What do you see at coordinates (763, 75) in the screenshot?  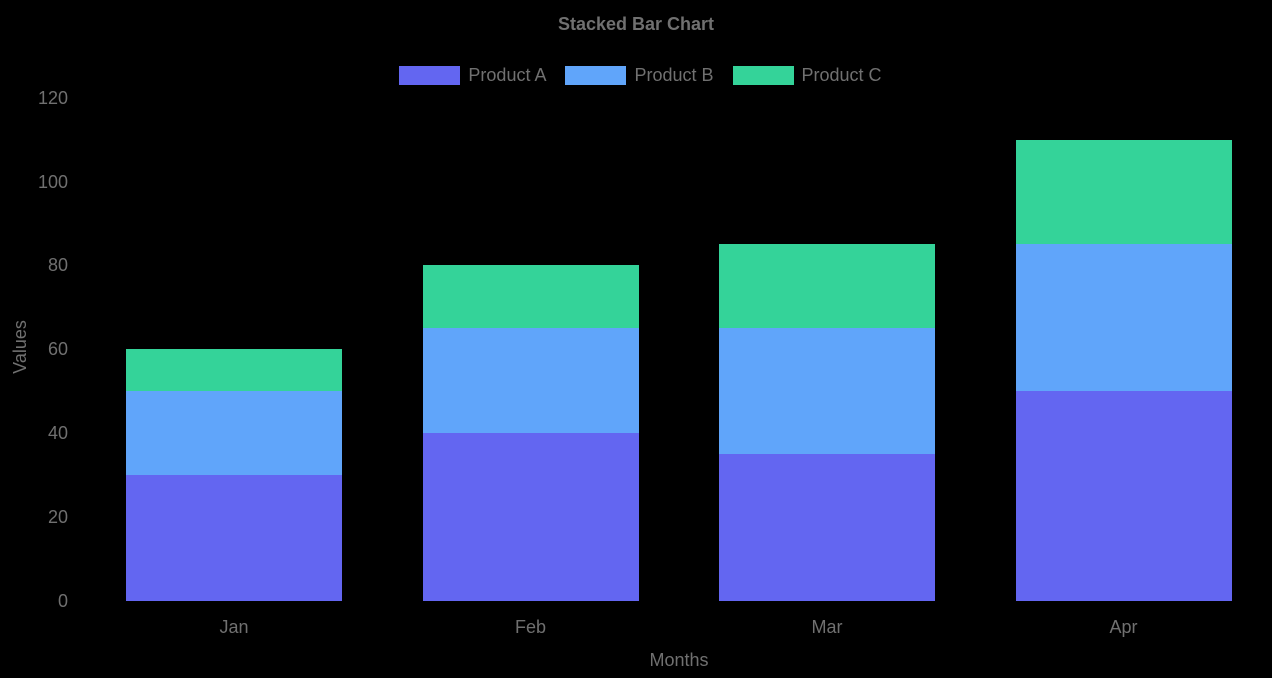 I see `legend-swatch-product-c` at bounding box center [763, 75].